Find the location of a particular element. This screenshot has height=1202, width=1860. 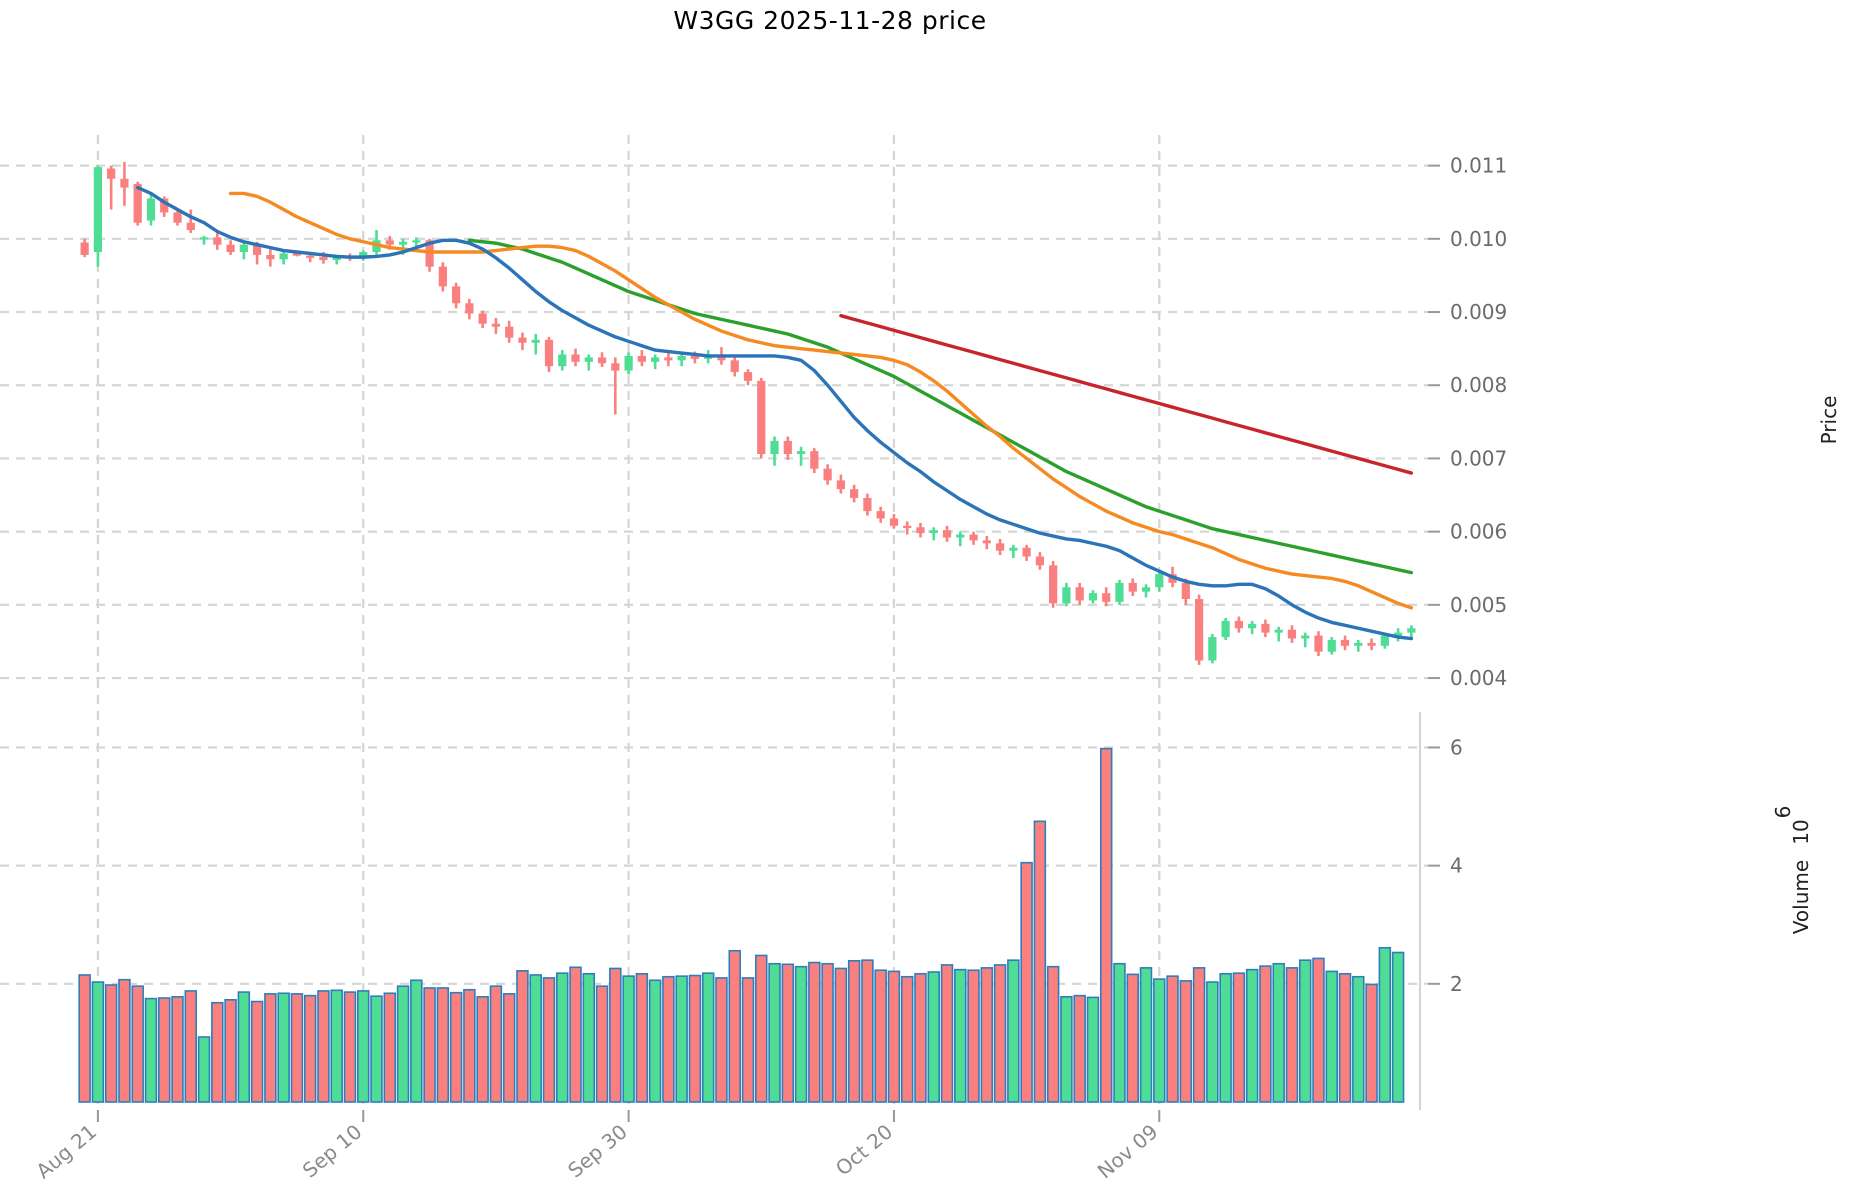

price-tick-label: 0.009 is located at coordinates (1478, 312).